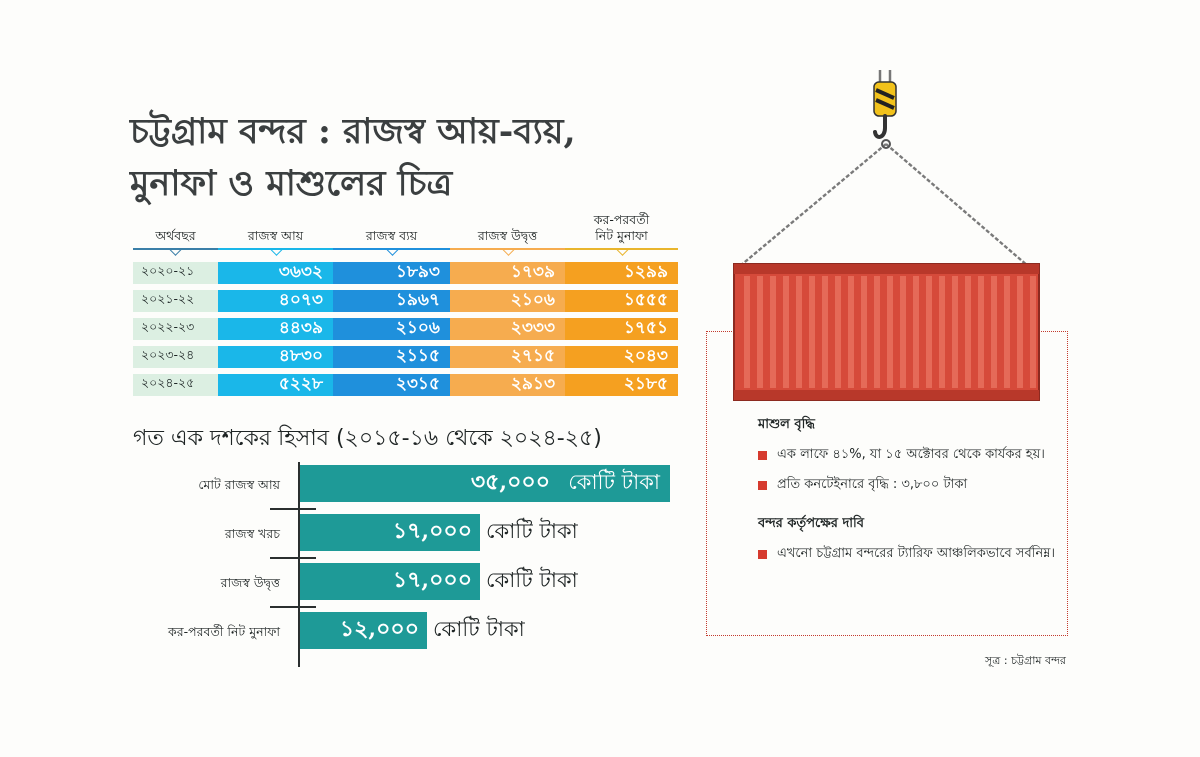 This screenshot has height=757, width=1200. What do you see at coordinates (621, 385) in the screenshot?
I see `cell-profit: ২১৮৫` at bounding box center [621, 385].